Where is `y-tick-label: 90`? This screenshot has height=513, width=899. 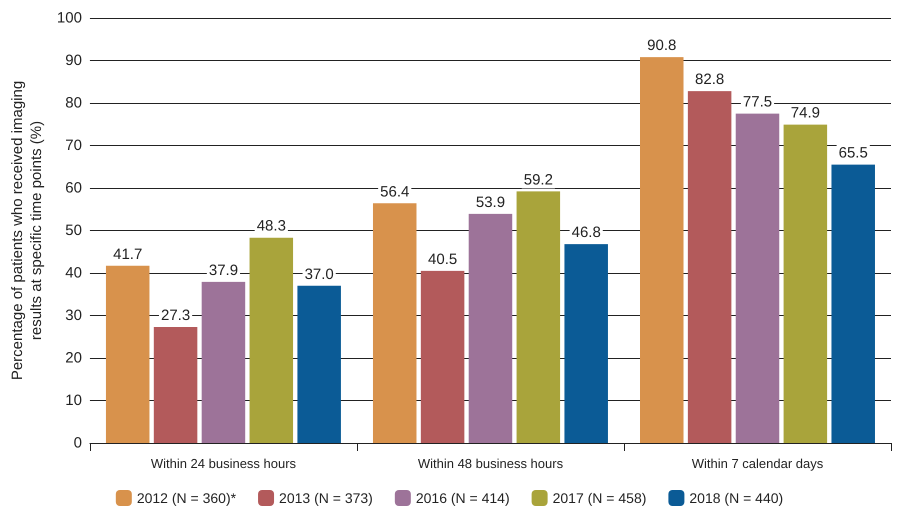
y-tick-label: 90 is located at coordinates (73, 60).